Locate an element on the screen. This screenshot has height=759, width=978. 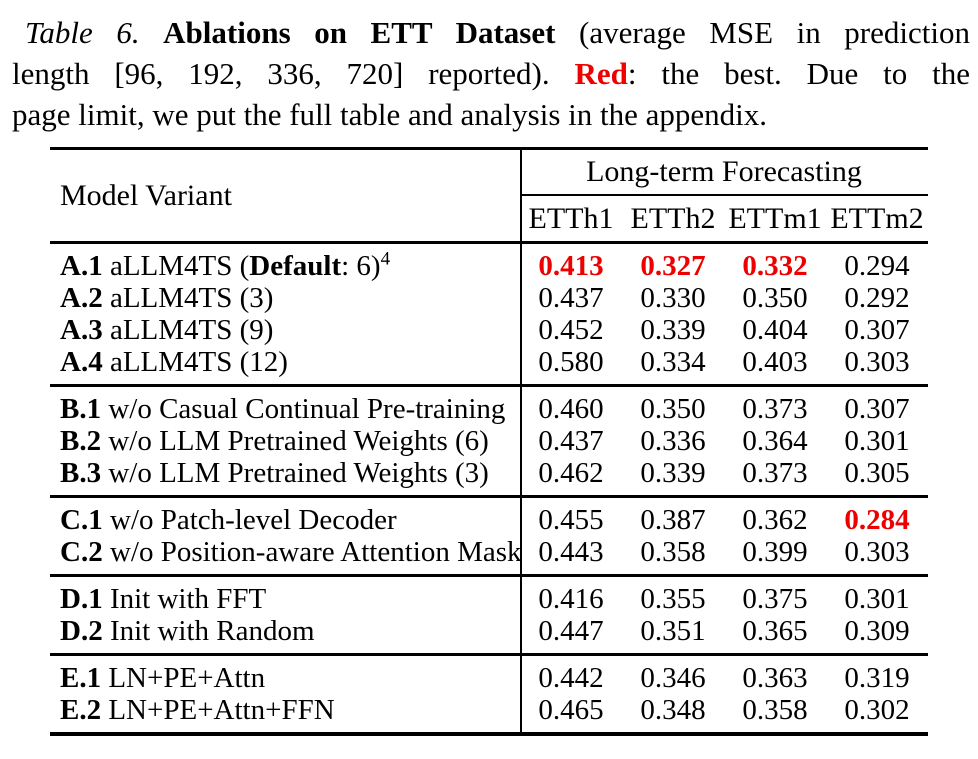
mse-value: 0.443 is located at coordinates (571, 551).